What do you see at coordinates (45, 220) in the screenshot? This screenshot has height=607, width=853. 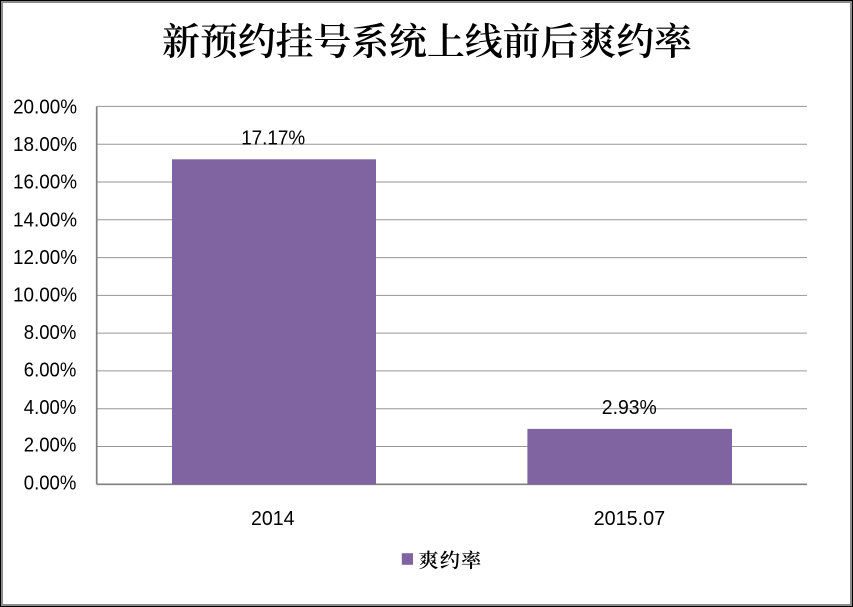 I see `svg-text: 14.00%` at bounding box center [45, 220].